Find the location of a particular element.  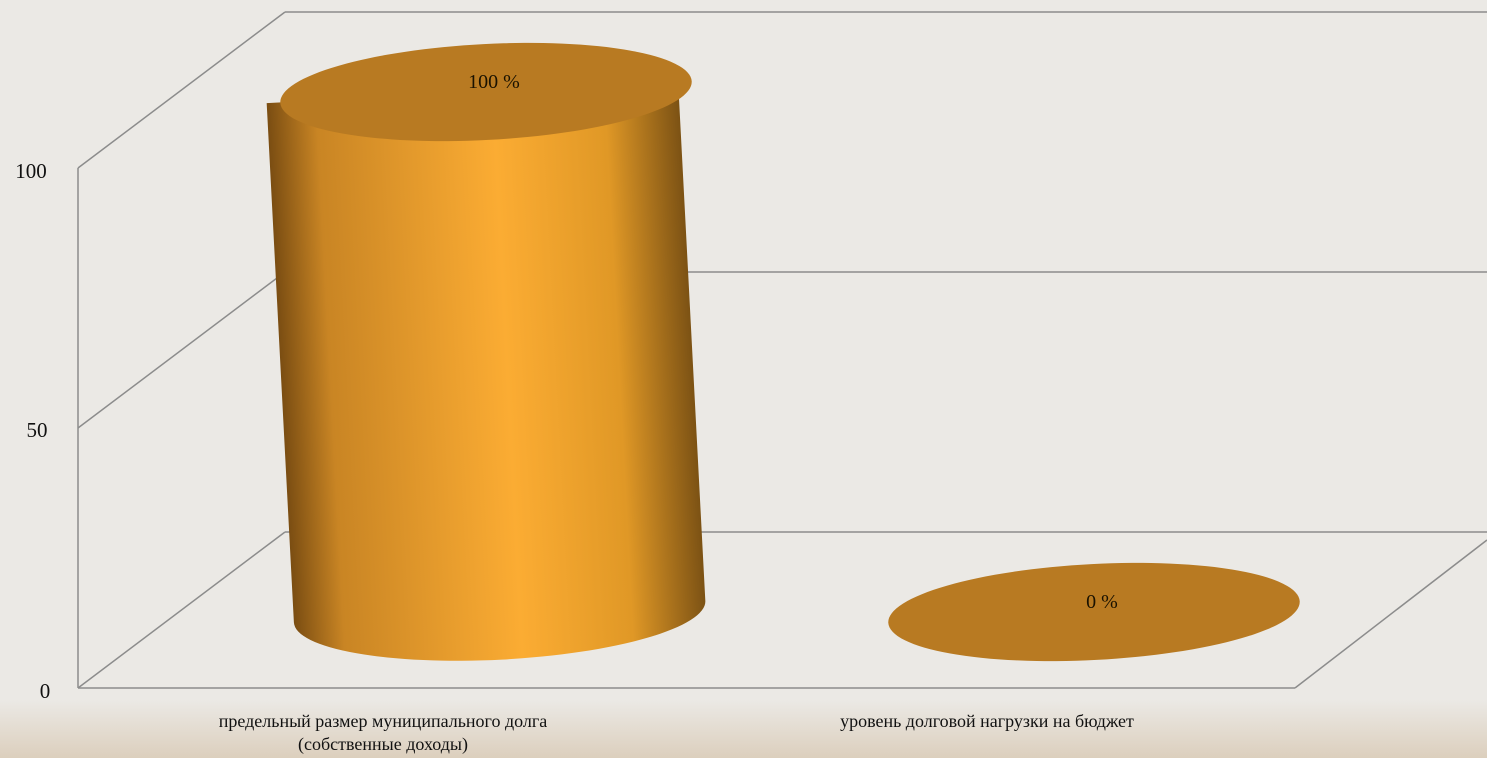

data-label: 0 % is located at coordinates (1102, 602).